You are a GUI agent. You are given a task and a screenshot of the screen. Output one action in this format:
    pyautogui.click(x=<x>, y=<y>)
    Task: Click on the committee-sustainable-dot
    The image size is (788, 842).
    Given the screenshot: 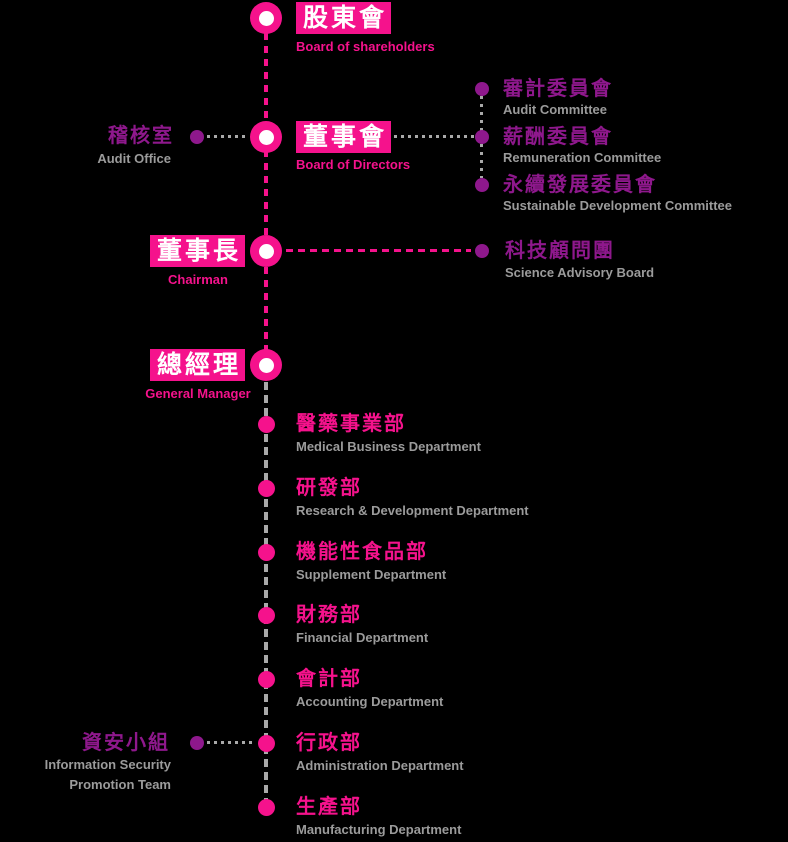 What is the action you would take?
    pyautogui.click(x=482, y=185)
    